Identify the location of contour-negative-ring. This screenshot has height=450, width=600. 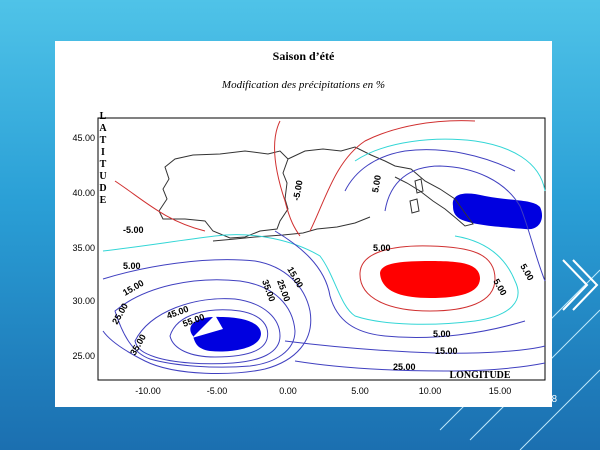
(427, 278).